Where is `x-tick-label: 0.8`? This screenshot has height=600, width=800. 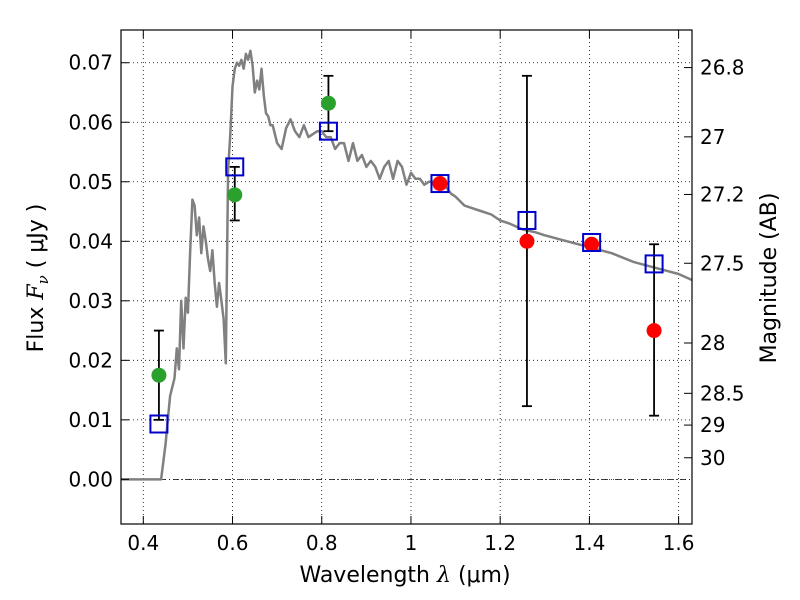 x-tick-label: 0.8 is located at coordinates (322, 543).